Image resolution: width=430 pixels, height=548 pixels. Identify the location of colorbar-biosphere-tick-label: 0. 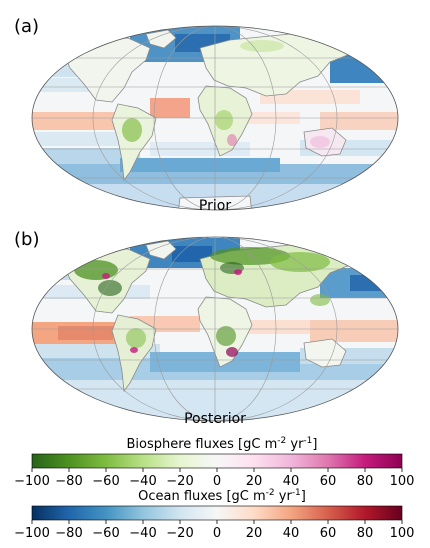
(217, 481).